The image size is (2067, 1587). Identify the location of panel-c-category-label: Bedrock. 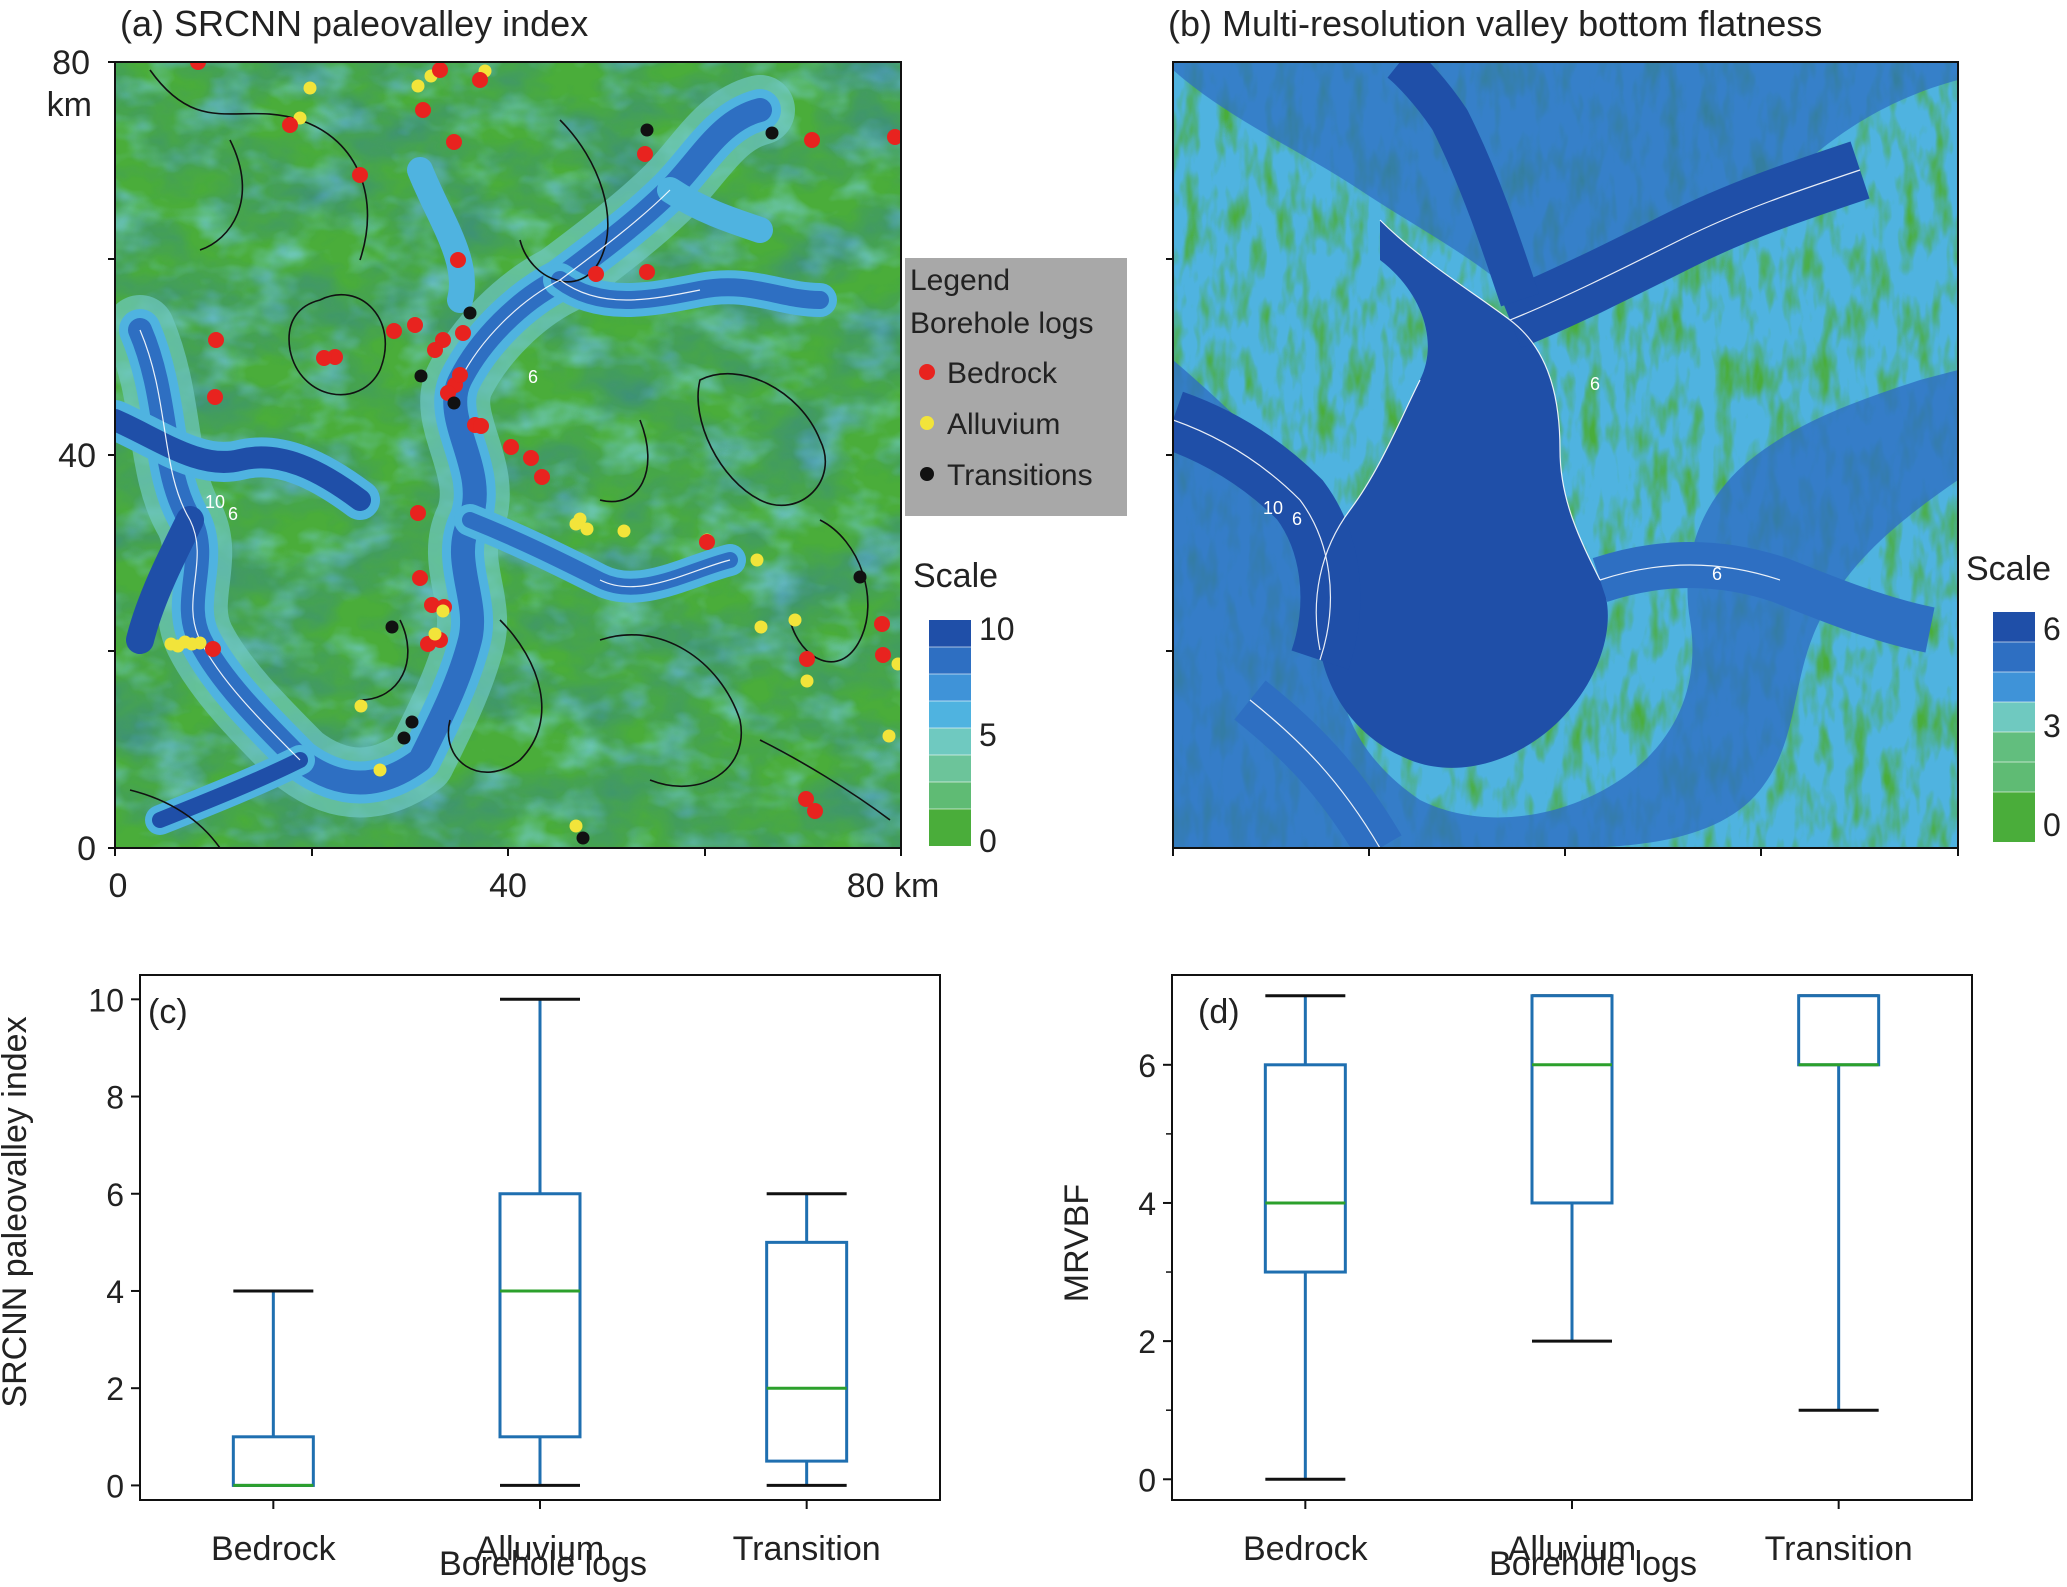
(274, 1549).